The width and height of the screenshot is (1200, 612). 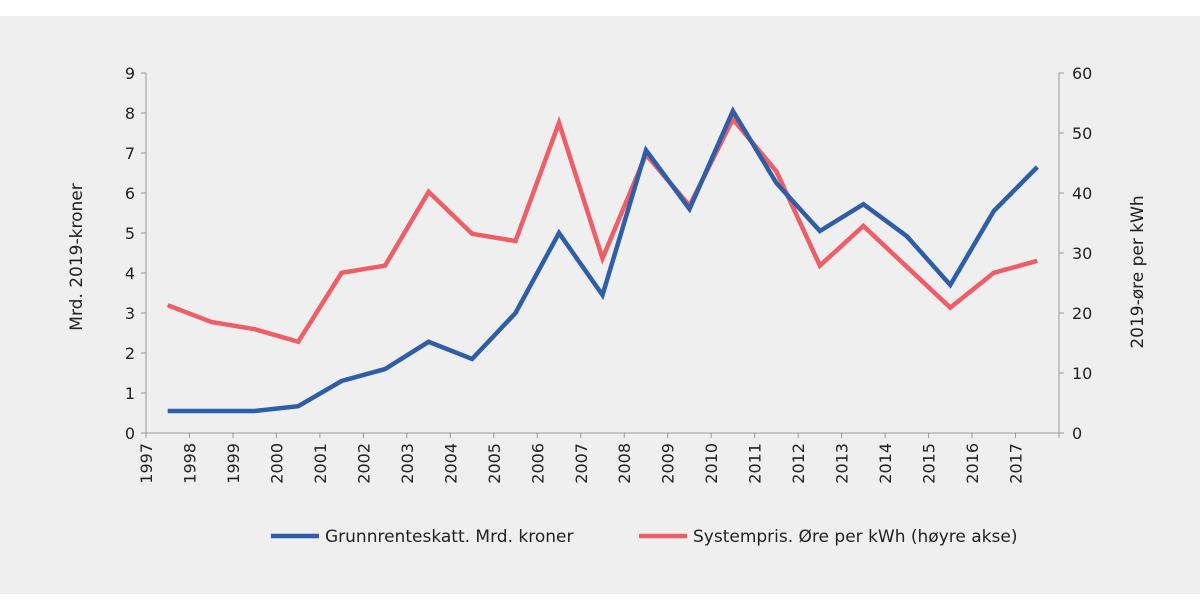 I want to click on left-axis-tick-label: 5, so click(x=130, y=233).